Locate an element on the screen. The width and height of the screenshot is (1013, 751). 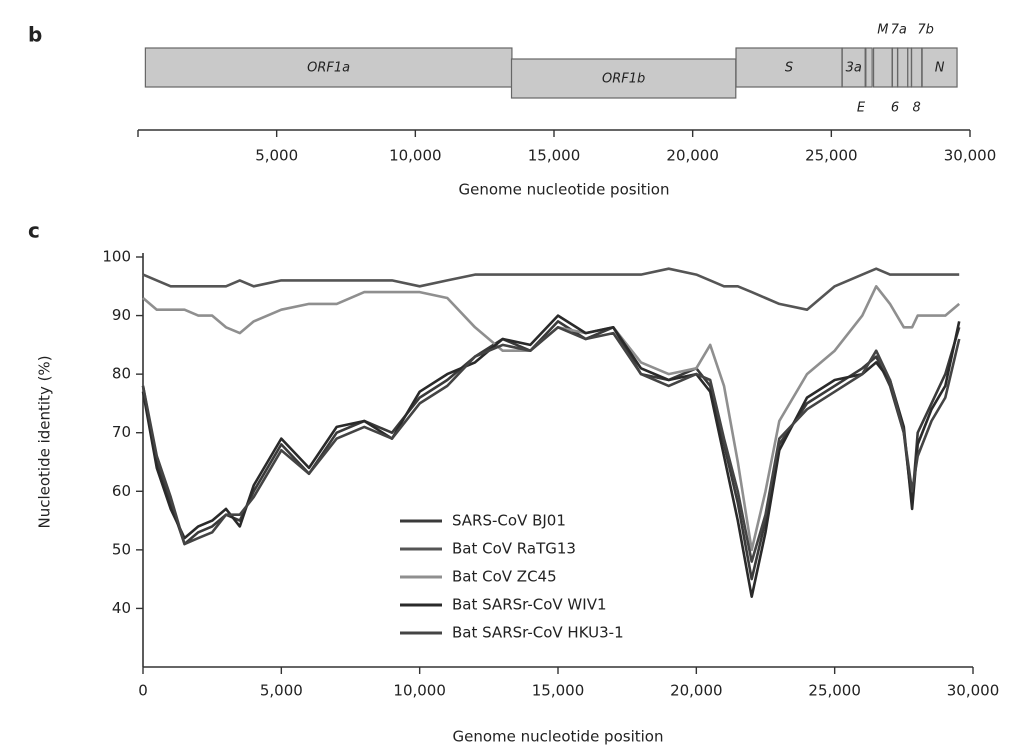
y-tick-label: 70 is located at coordinates (121, 432).